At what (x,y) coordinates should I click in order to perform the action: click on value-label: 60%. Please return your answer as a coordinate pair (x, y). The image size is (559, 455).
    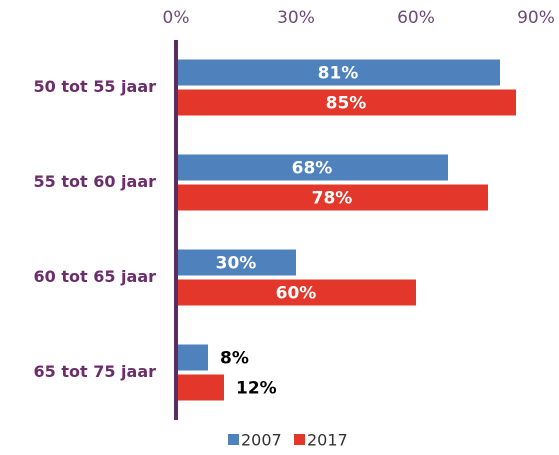
    Looking at the image, I should click on (296, 294).